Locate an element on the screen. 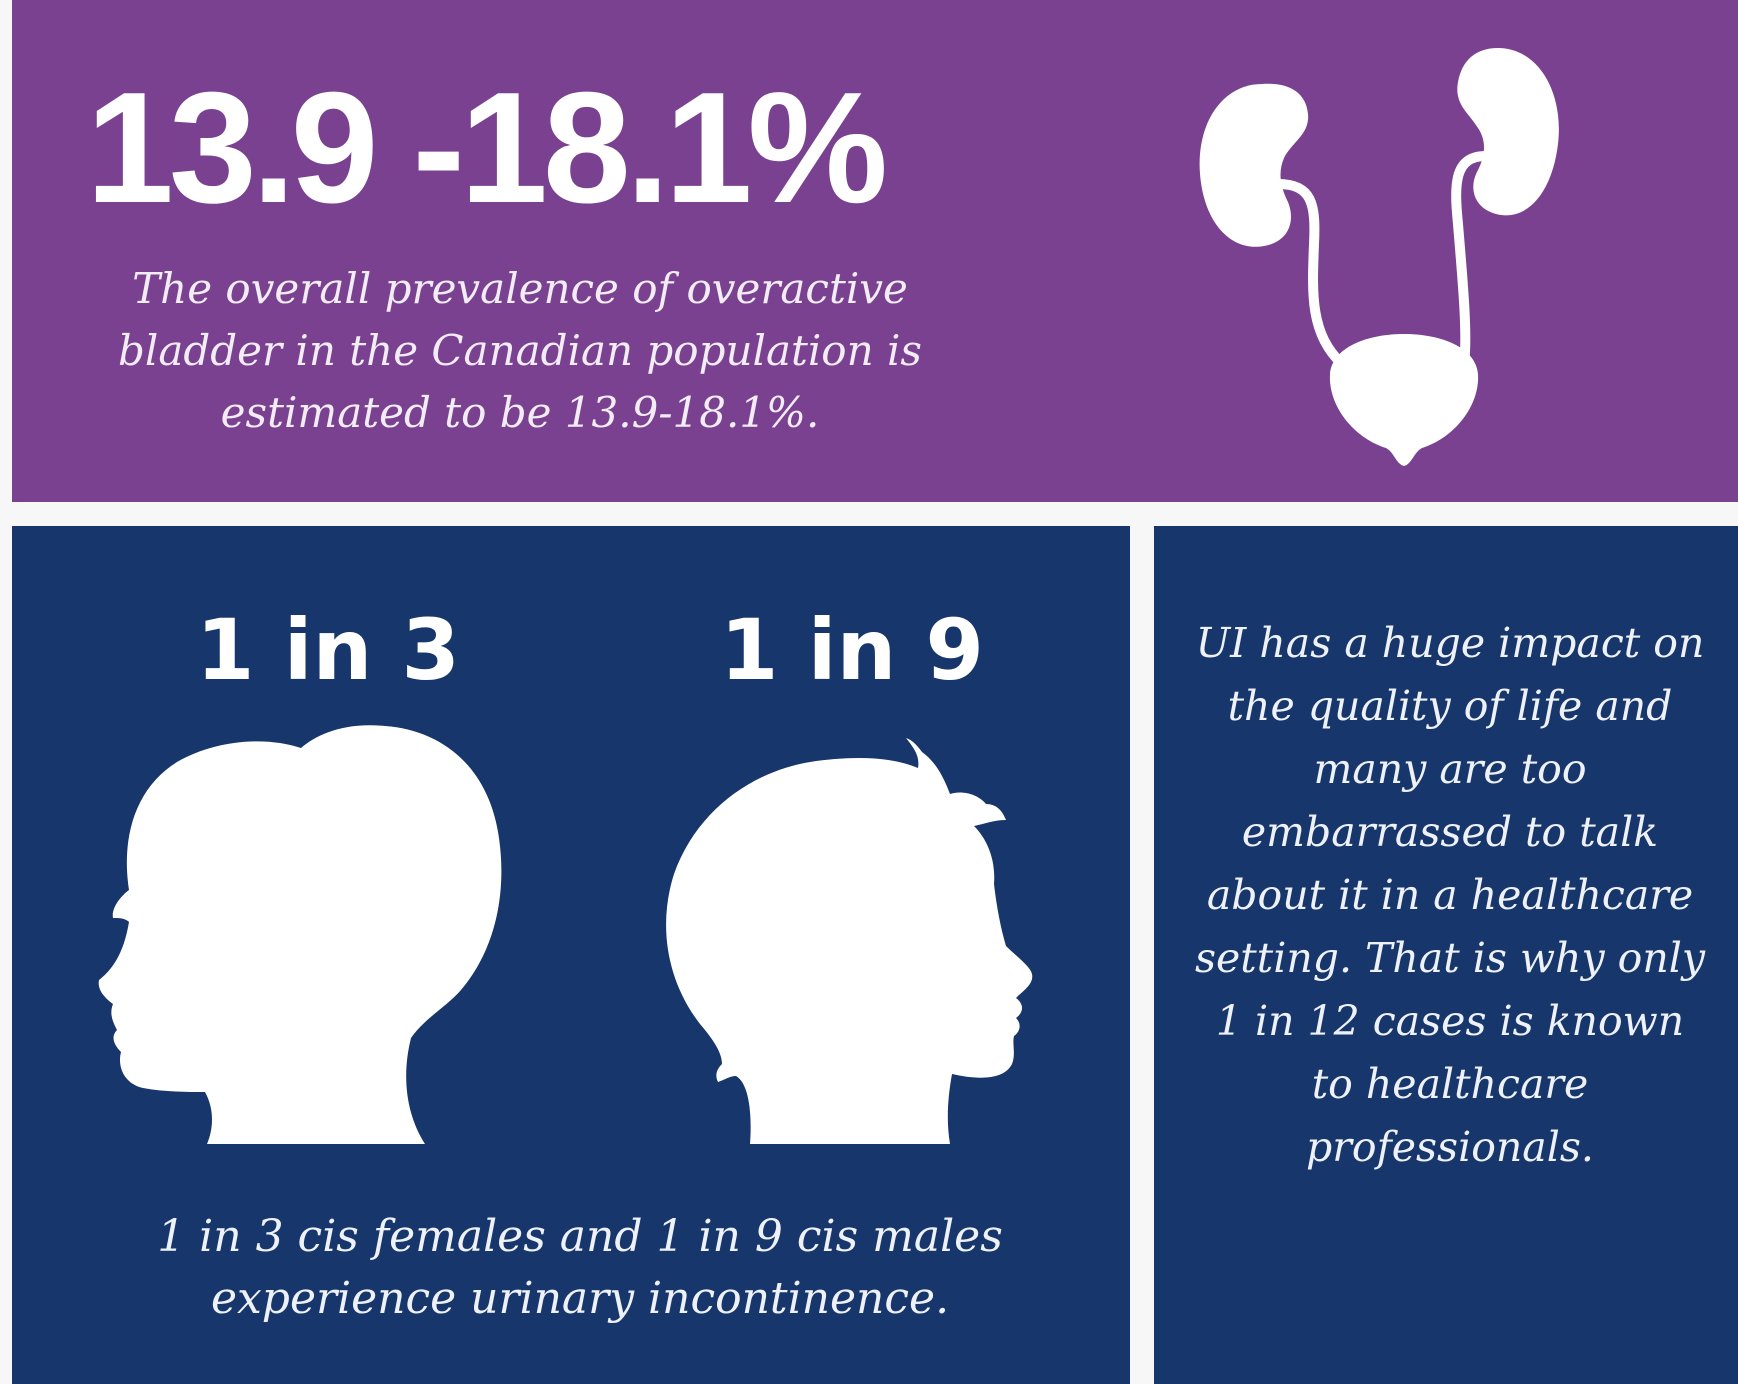  female-head-silhouette-icon is located at coordinates (300, 934).